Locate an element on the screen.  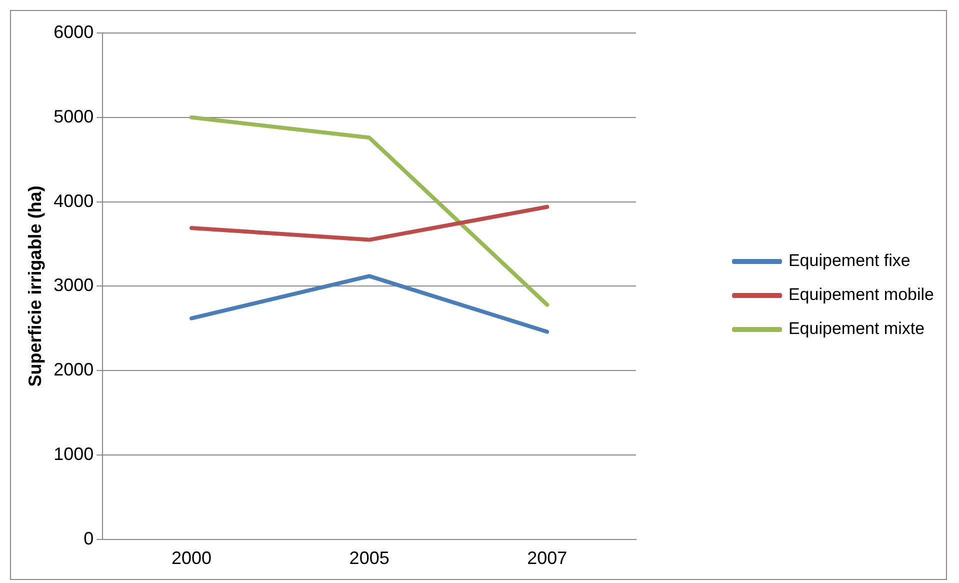
legend-label: Equipement mixte is located at coordinates (856, 329).